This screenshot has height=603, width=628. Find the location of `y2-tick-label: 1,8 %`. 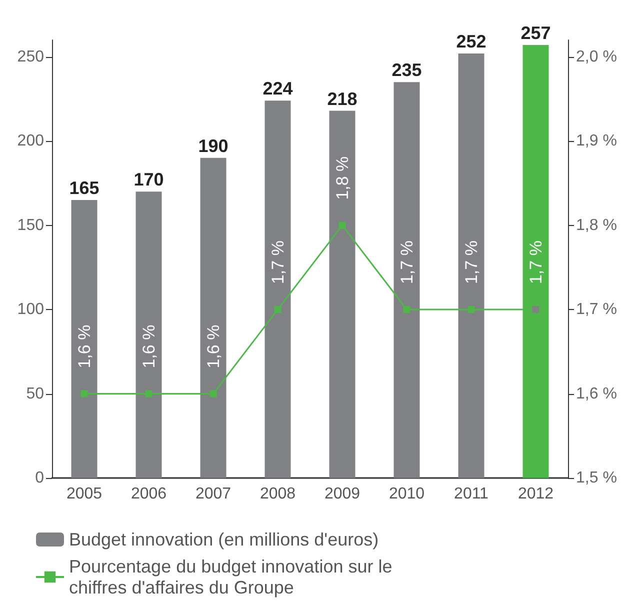

y2-tick-label: 1,8 % is located at coordinates (596, 225).